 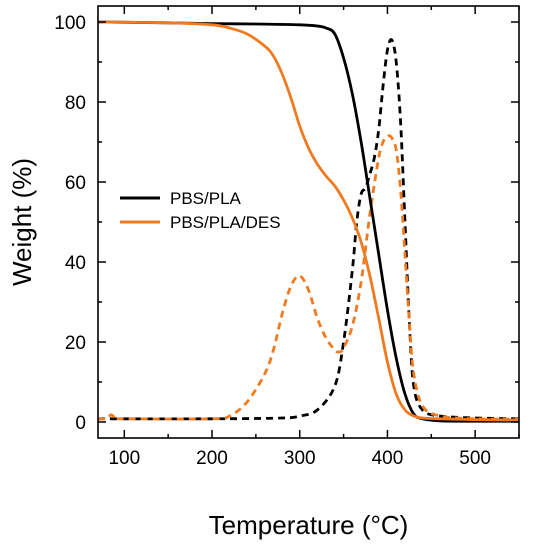 I want to click on y-tick-label: 60, so click(x=75, y=183).